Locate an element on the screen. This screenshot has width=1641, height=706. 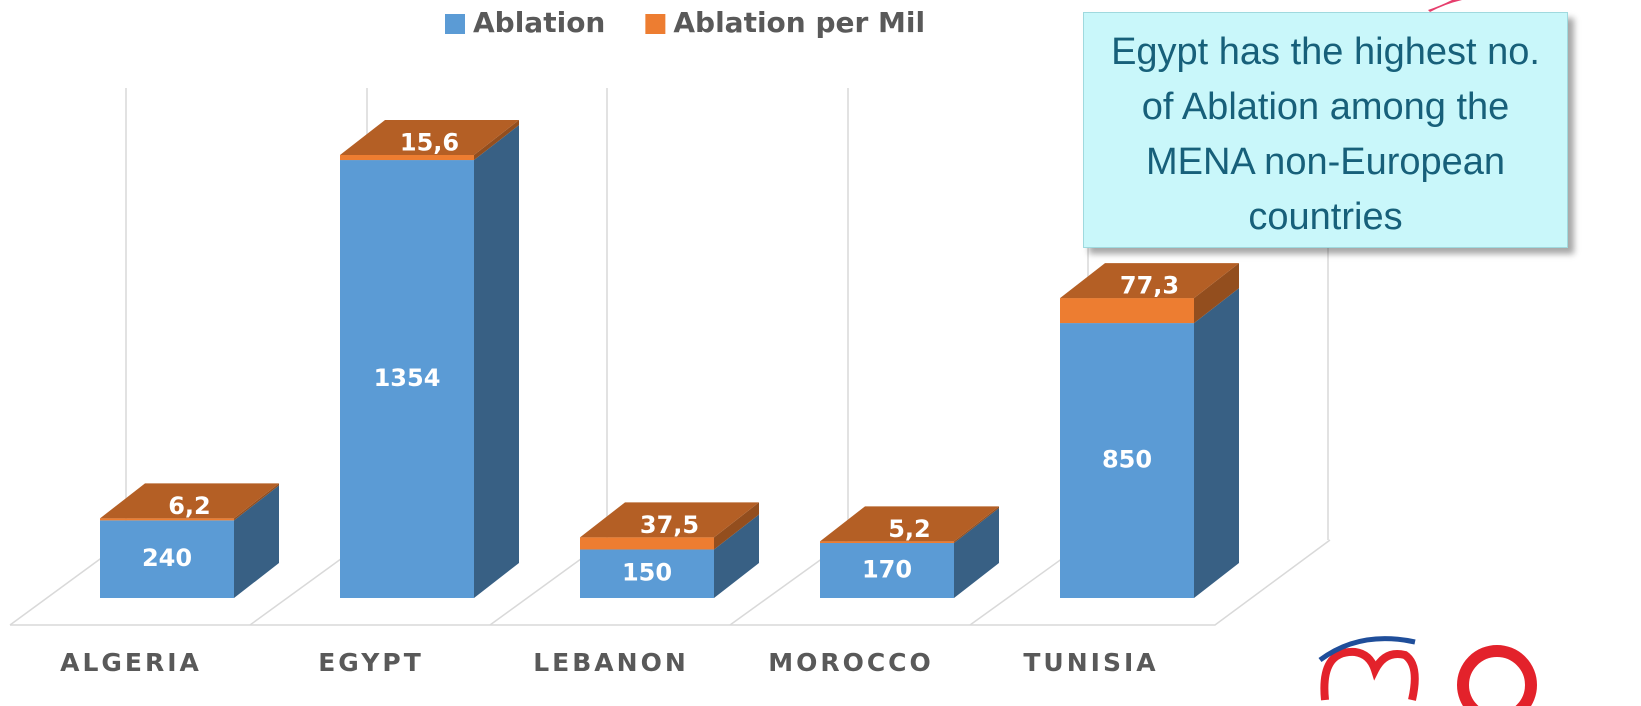
value-label: 170 is located at coordinates (887, 570).